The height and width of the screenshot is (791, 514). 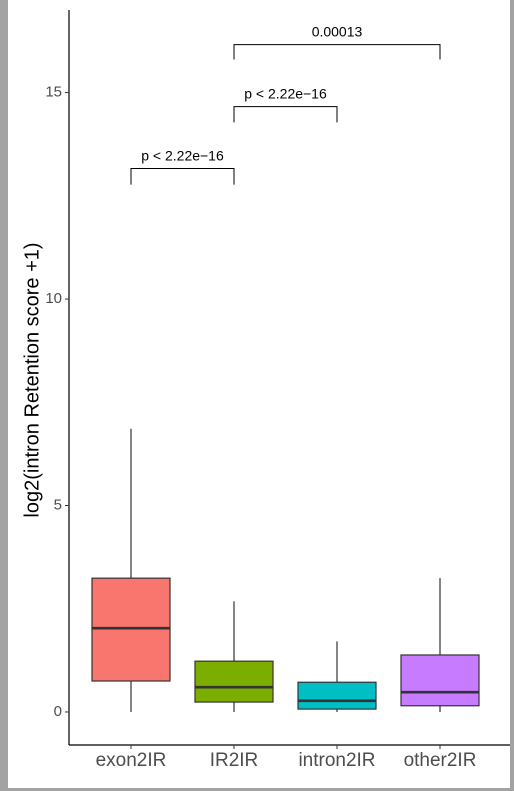 What do you see at coordinates (131, 760) in the screenshot?
I see `x-tick-label: exon2IR` at bounding box center [131, 760].